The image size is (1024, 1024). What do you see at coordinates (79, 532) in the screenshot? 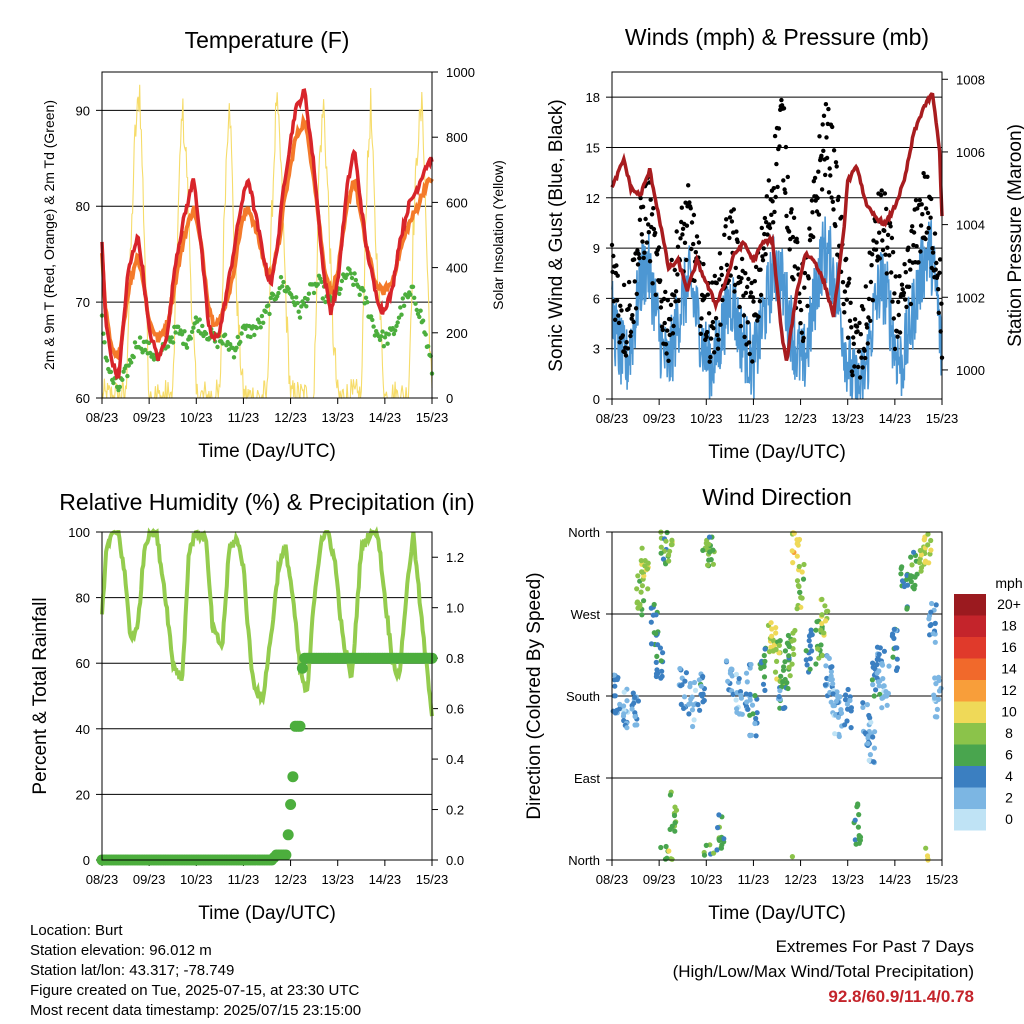
I see `humidity-ytick-label: 100` at bounding box center [79, 532].